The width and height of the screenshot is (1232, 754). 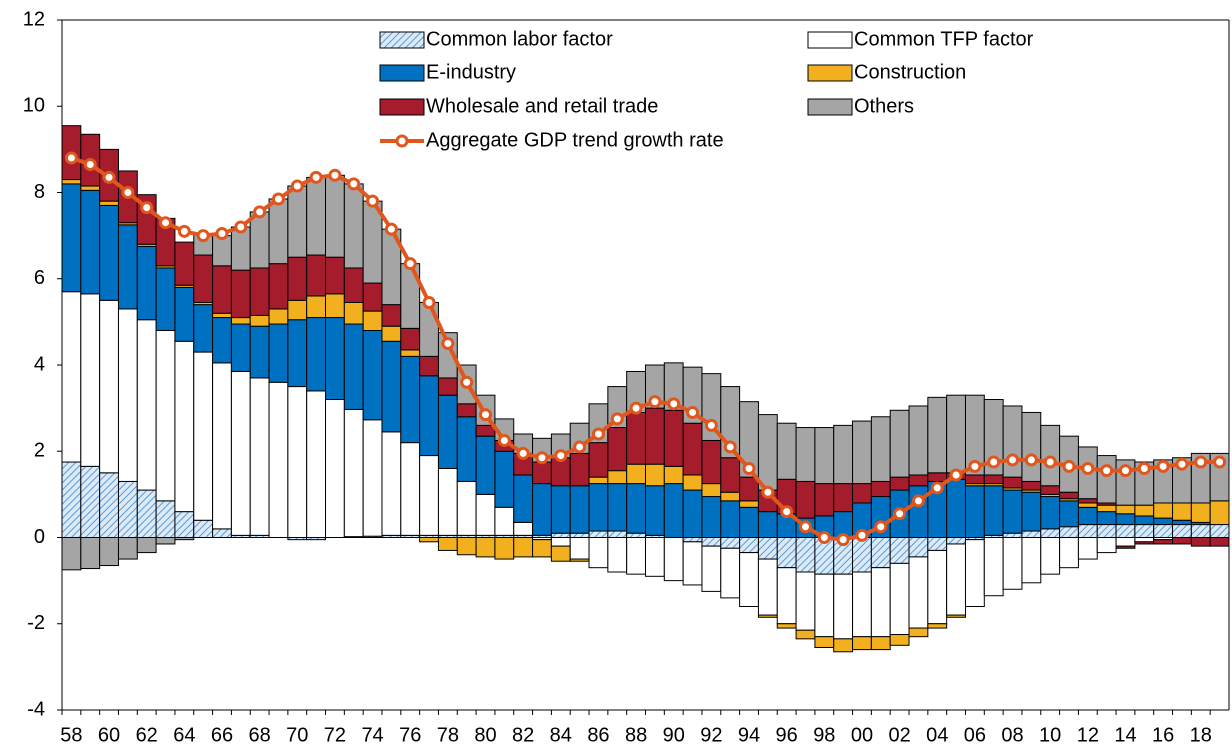 I want to click on x-tick-label: 00, so click(x=862, y=735).